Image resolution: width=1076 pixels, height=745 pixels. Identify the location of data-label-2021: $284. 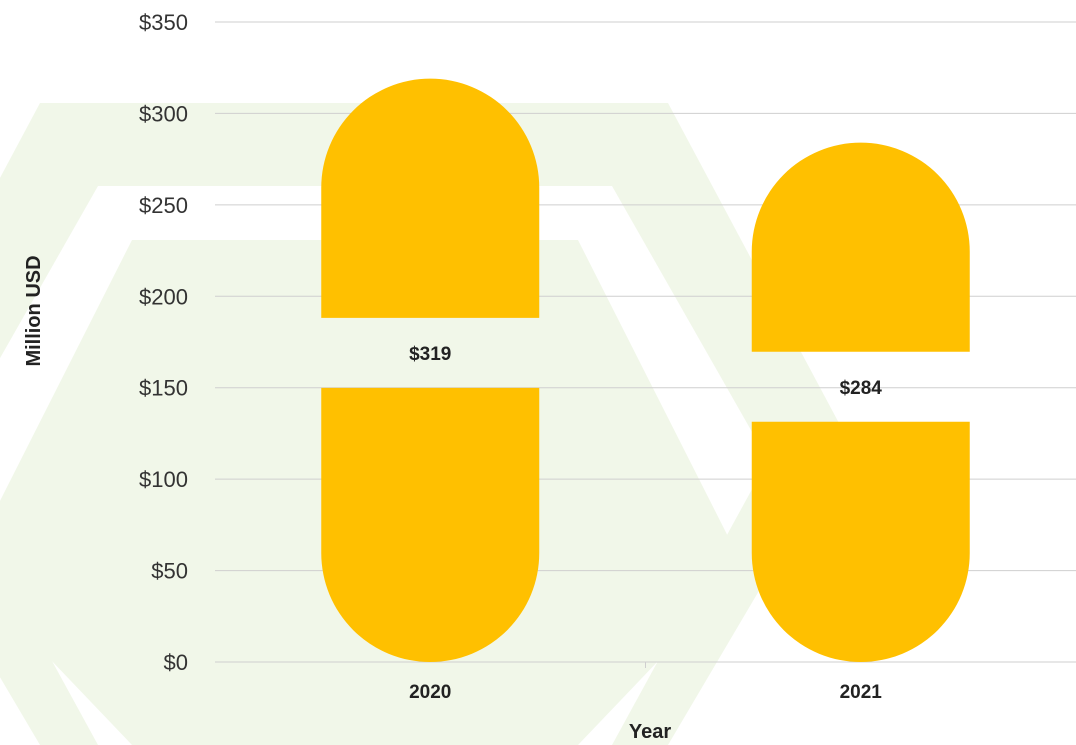
(861, 388).